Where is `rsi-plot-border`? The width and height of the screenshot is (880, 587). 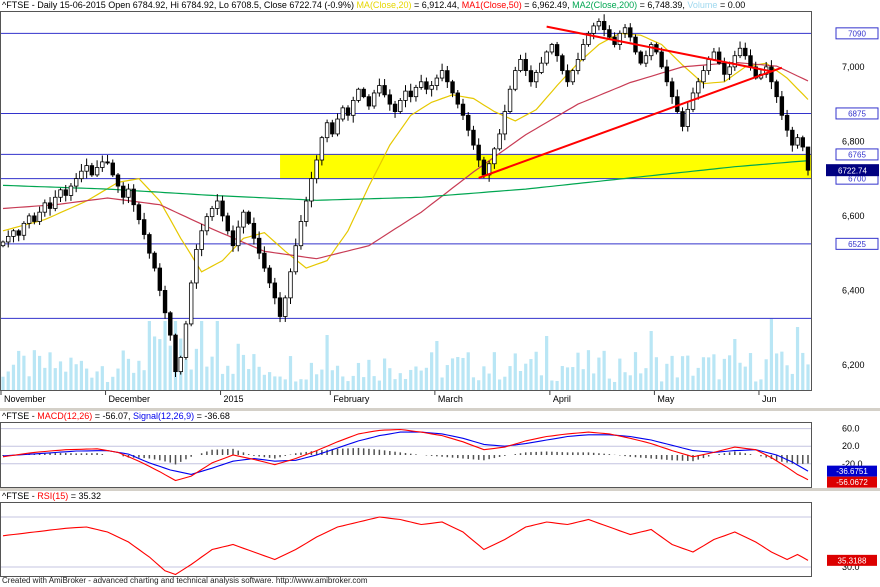
rsi-plot-border is located at coordinates (406, 539).